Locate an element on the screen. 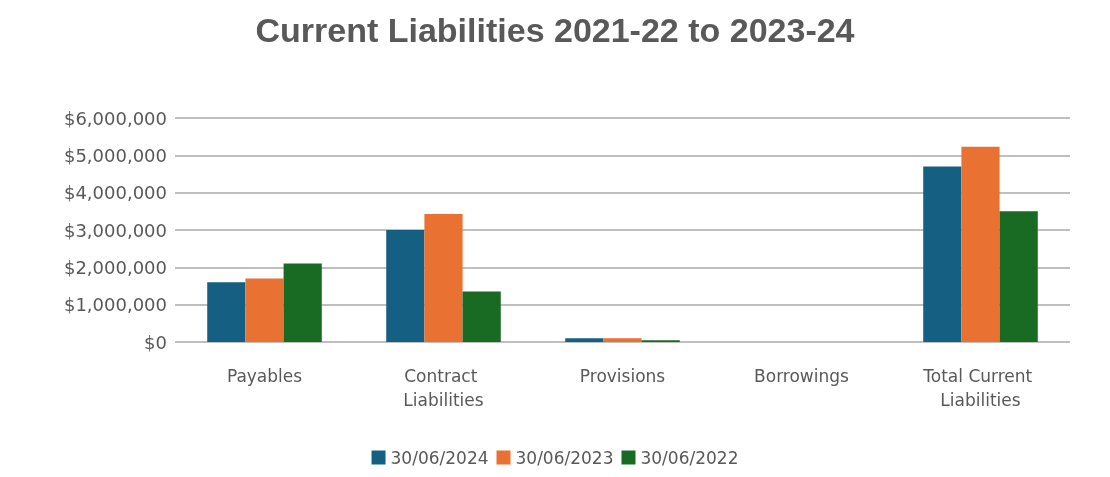 The height and width of the screenshot is (477, 1110). legend-label: 30/06/2024 is located at coordinates (439, 457).